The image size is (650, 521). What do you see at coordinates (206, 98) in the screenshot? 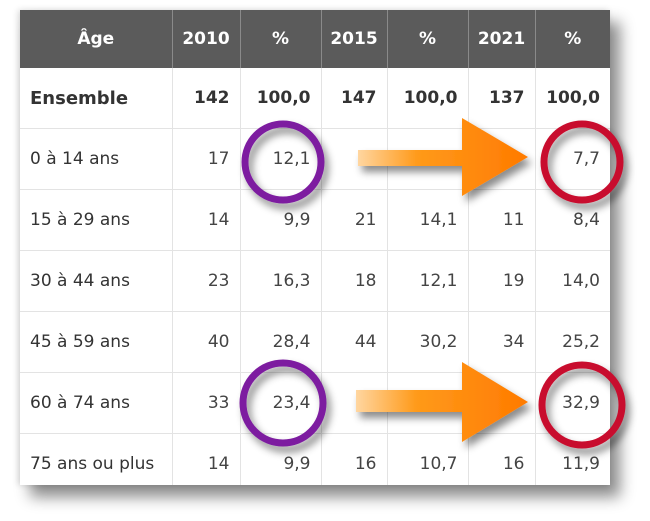
I see `table-cell: 142` at bounding box center [206, 98].